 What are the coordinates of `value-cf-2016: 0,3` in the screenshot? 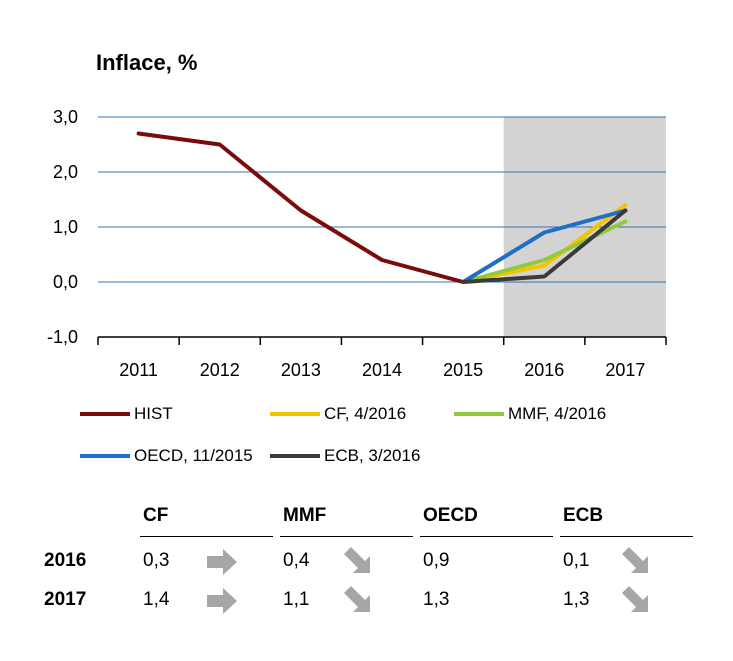 It's located at (156, 560).